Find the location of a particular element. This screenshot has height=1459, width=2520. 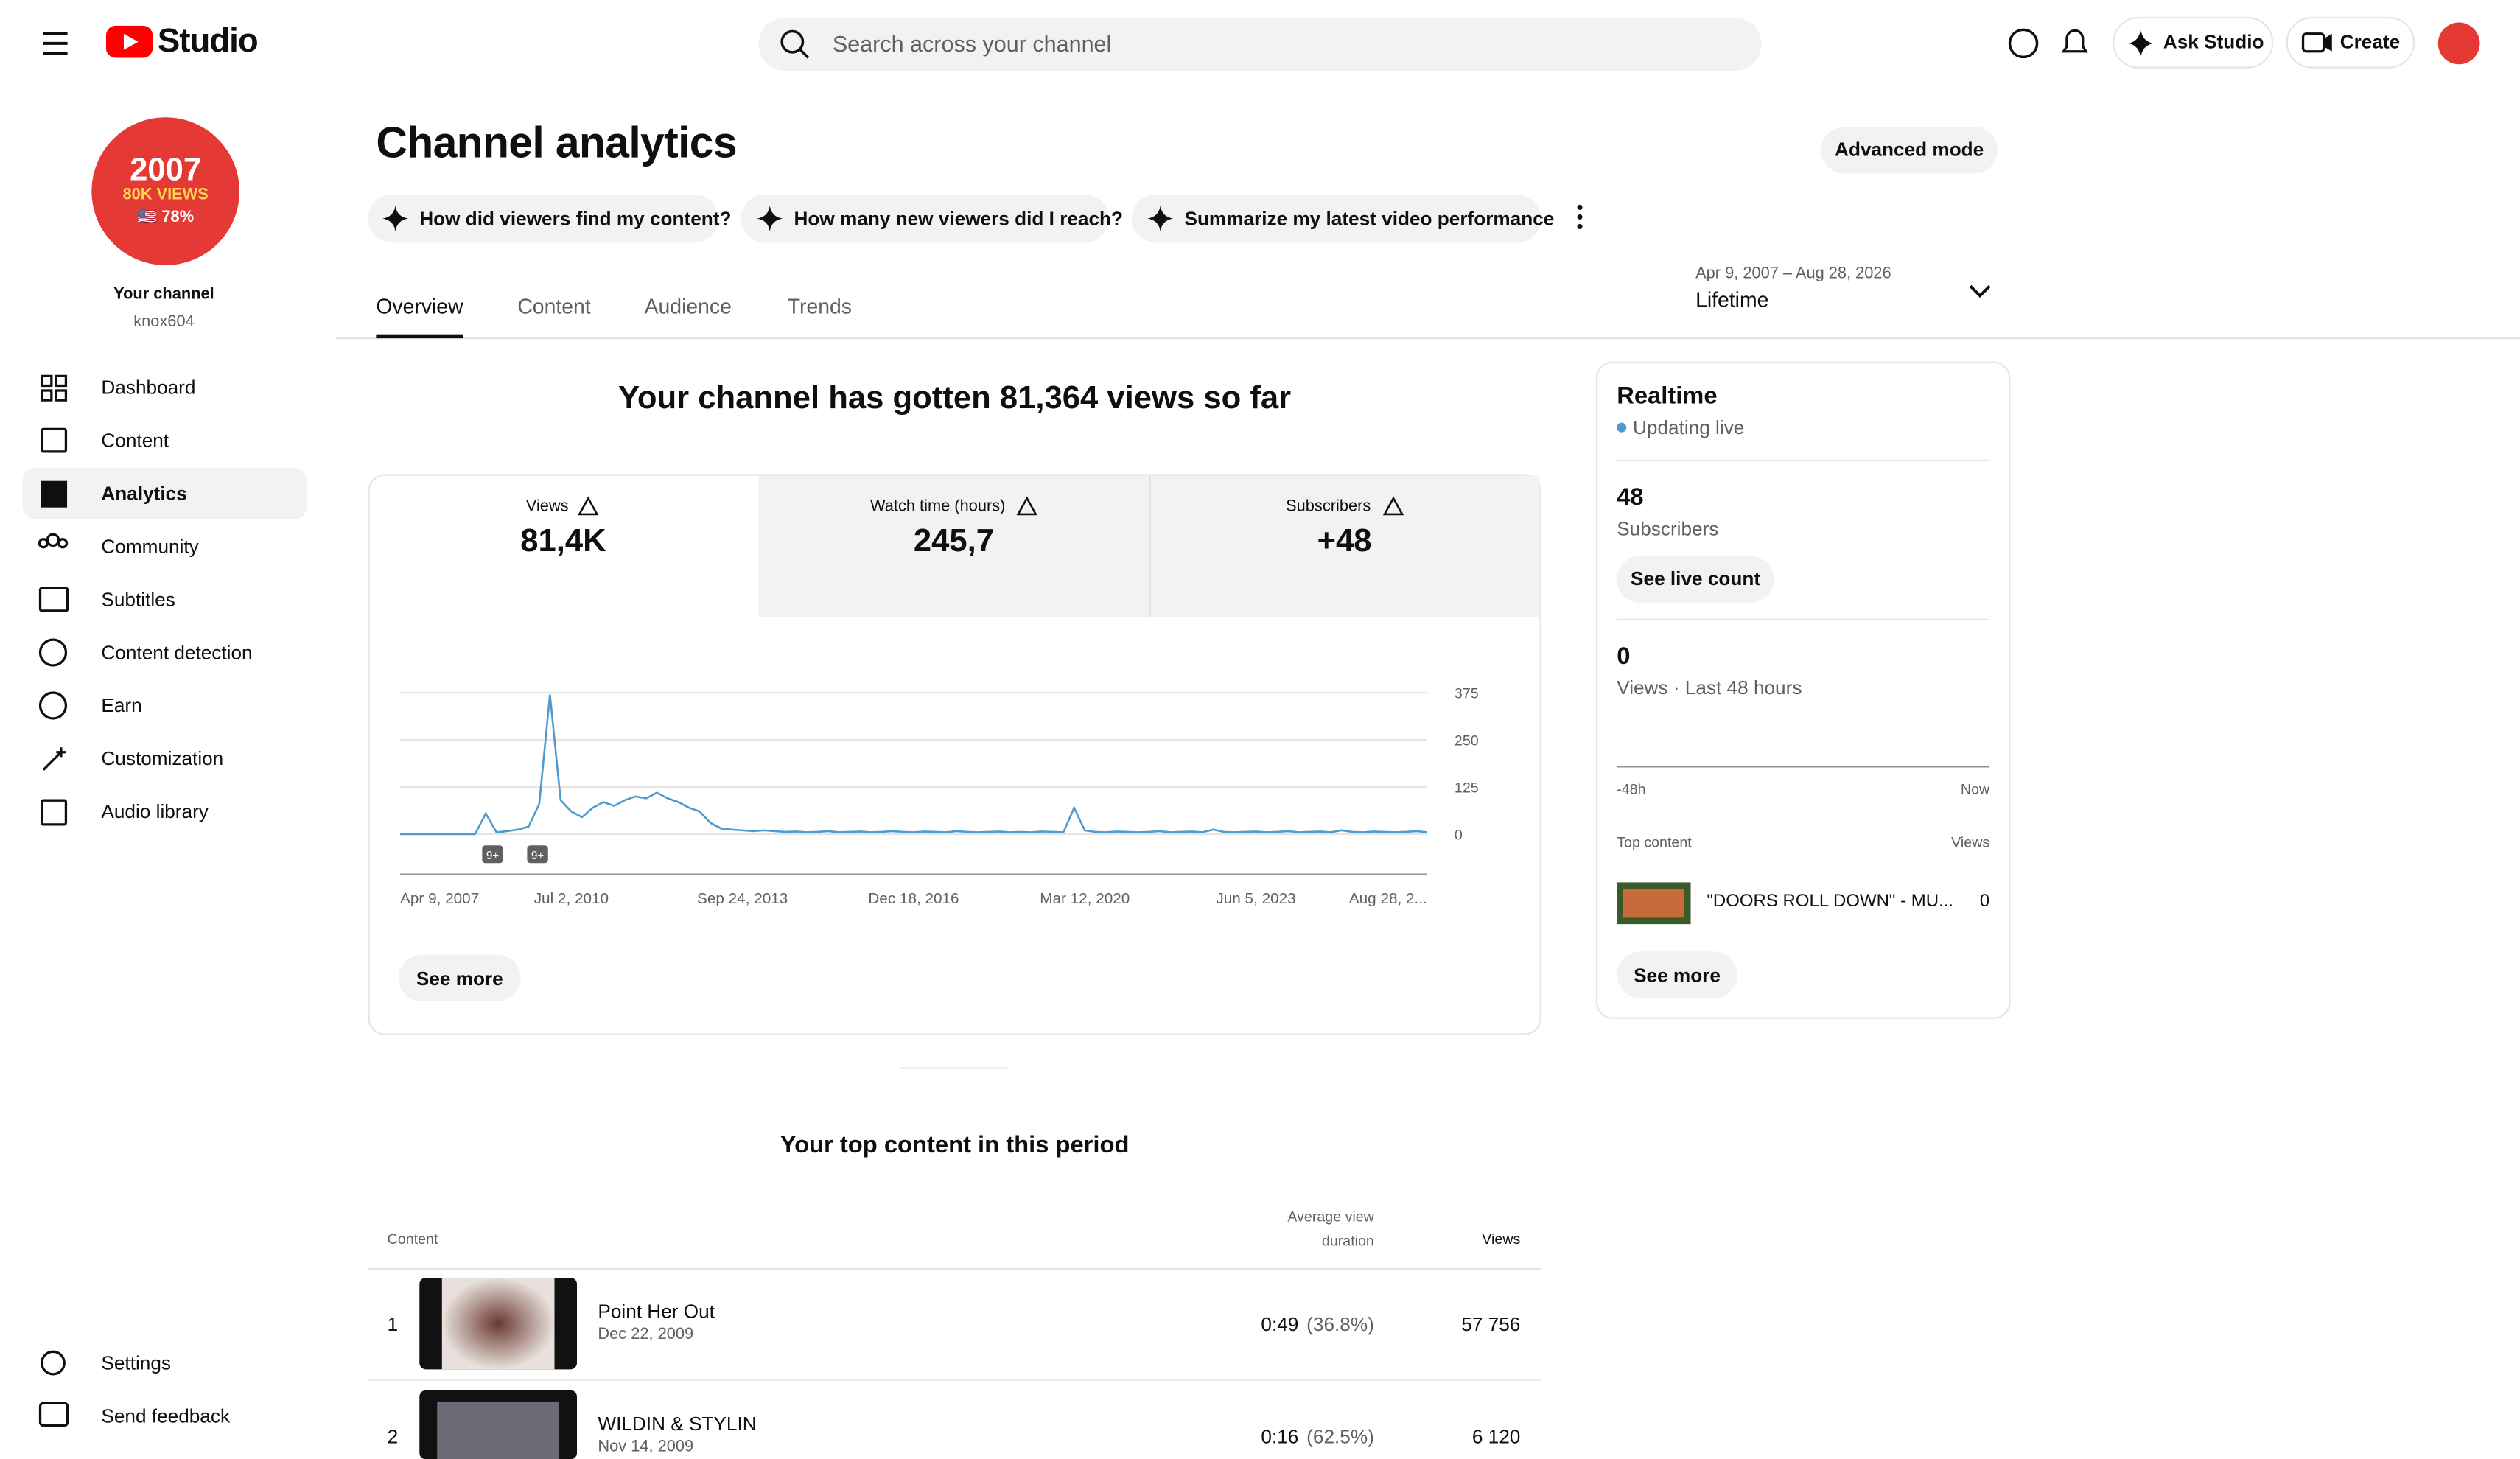

annotation-badge is located at coordinates (537, 855).